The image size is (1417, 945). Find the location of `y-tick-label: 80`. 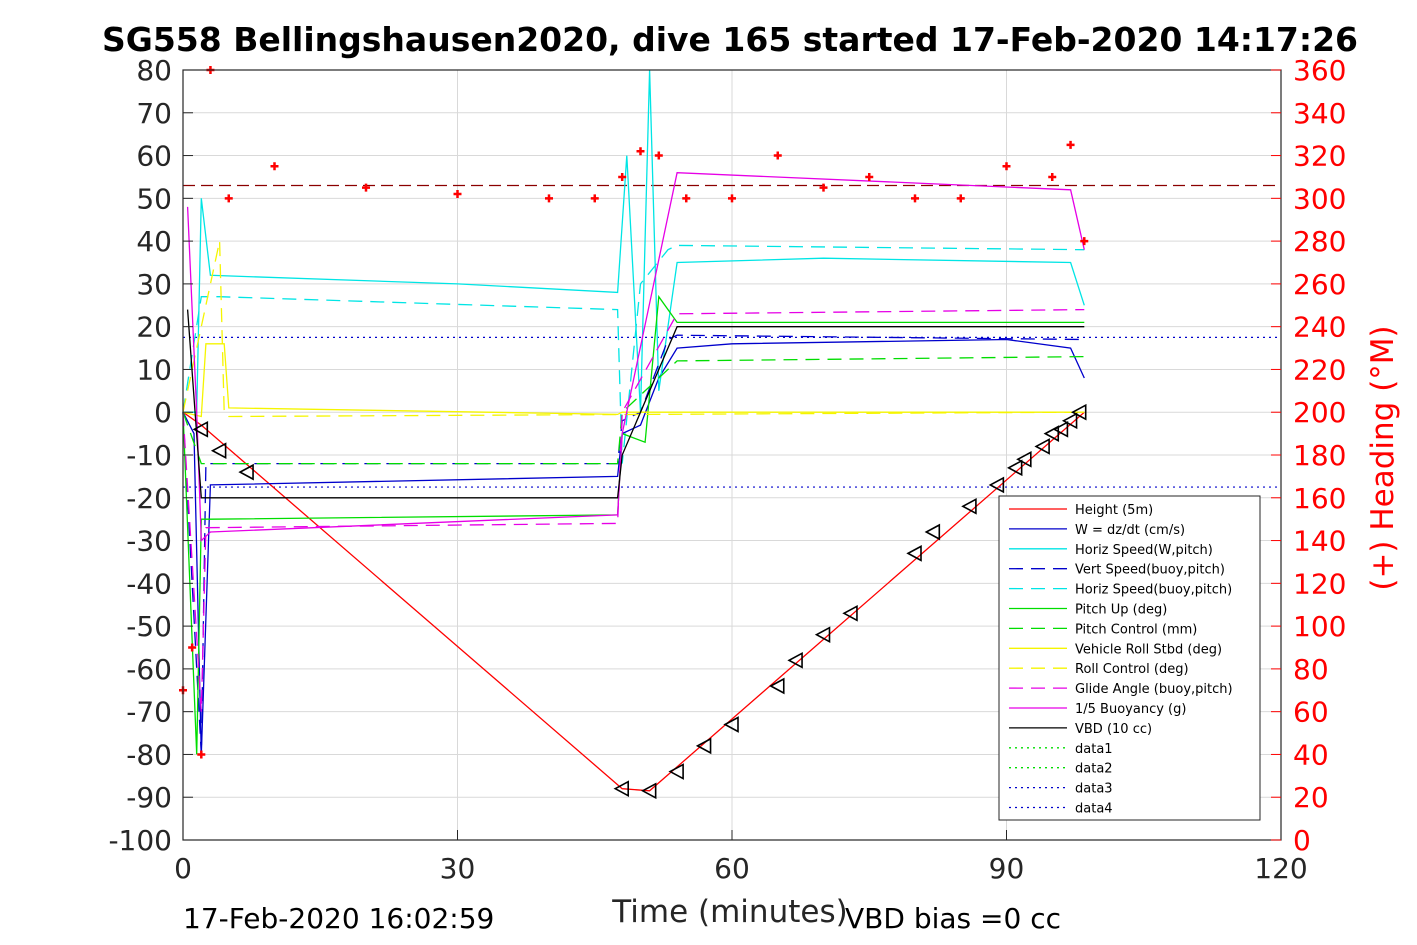

y-tick-label: 80 is located at coordinates (154, 70).